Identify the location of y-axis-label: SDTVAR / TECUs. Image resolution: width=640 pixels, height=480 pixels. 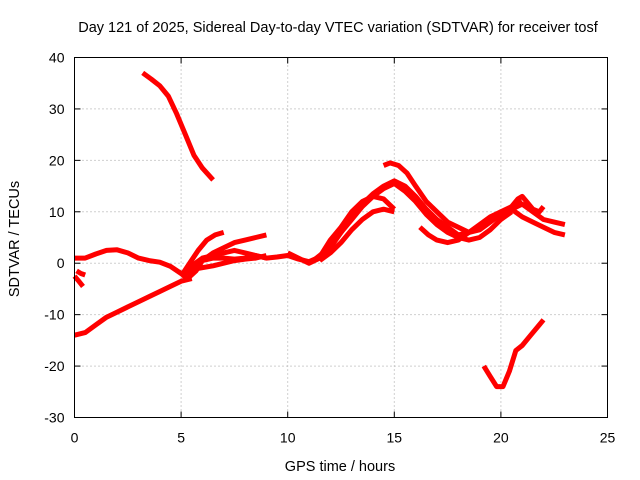
(15, 239).